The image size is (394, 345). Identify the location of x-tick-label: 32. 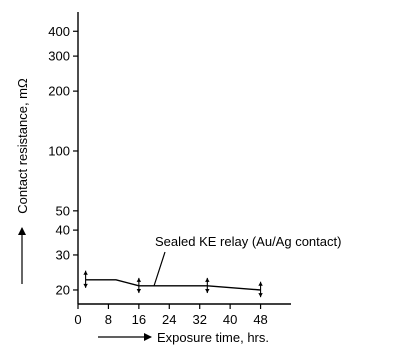
(199, 319).